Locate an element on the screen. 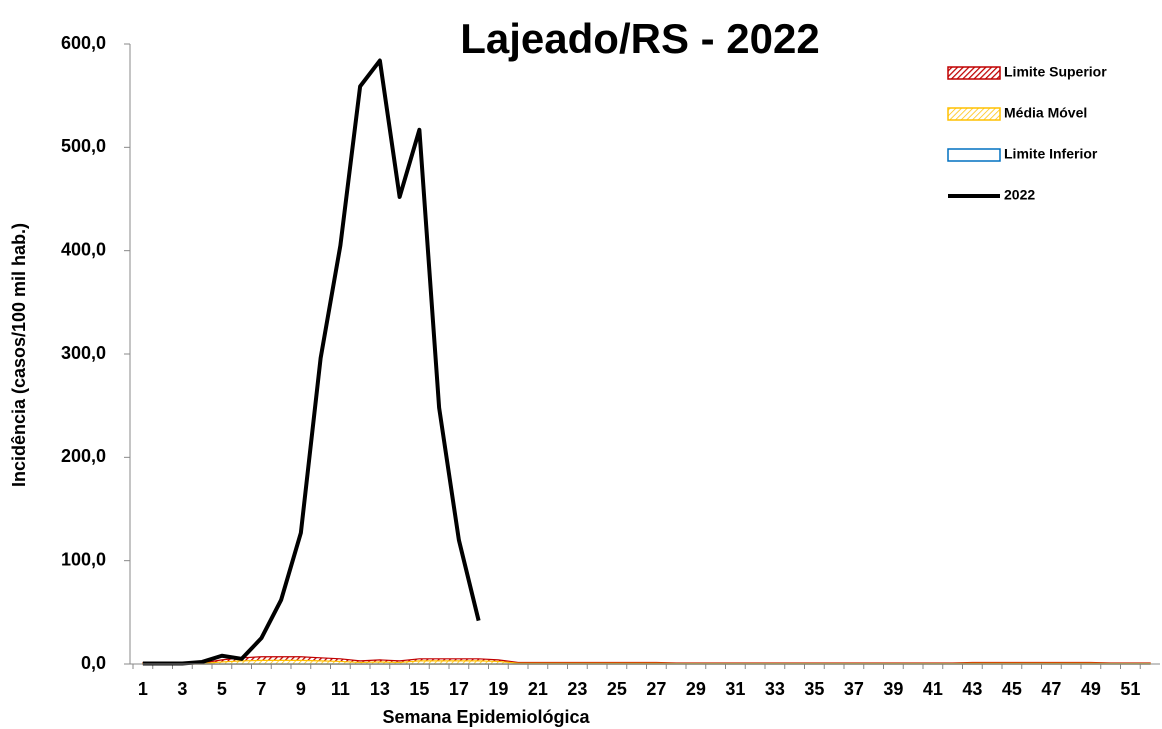  x-tick-label: 9 is located at coordinates (301, 689).